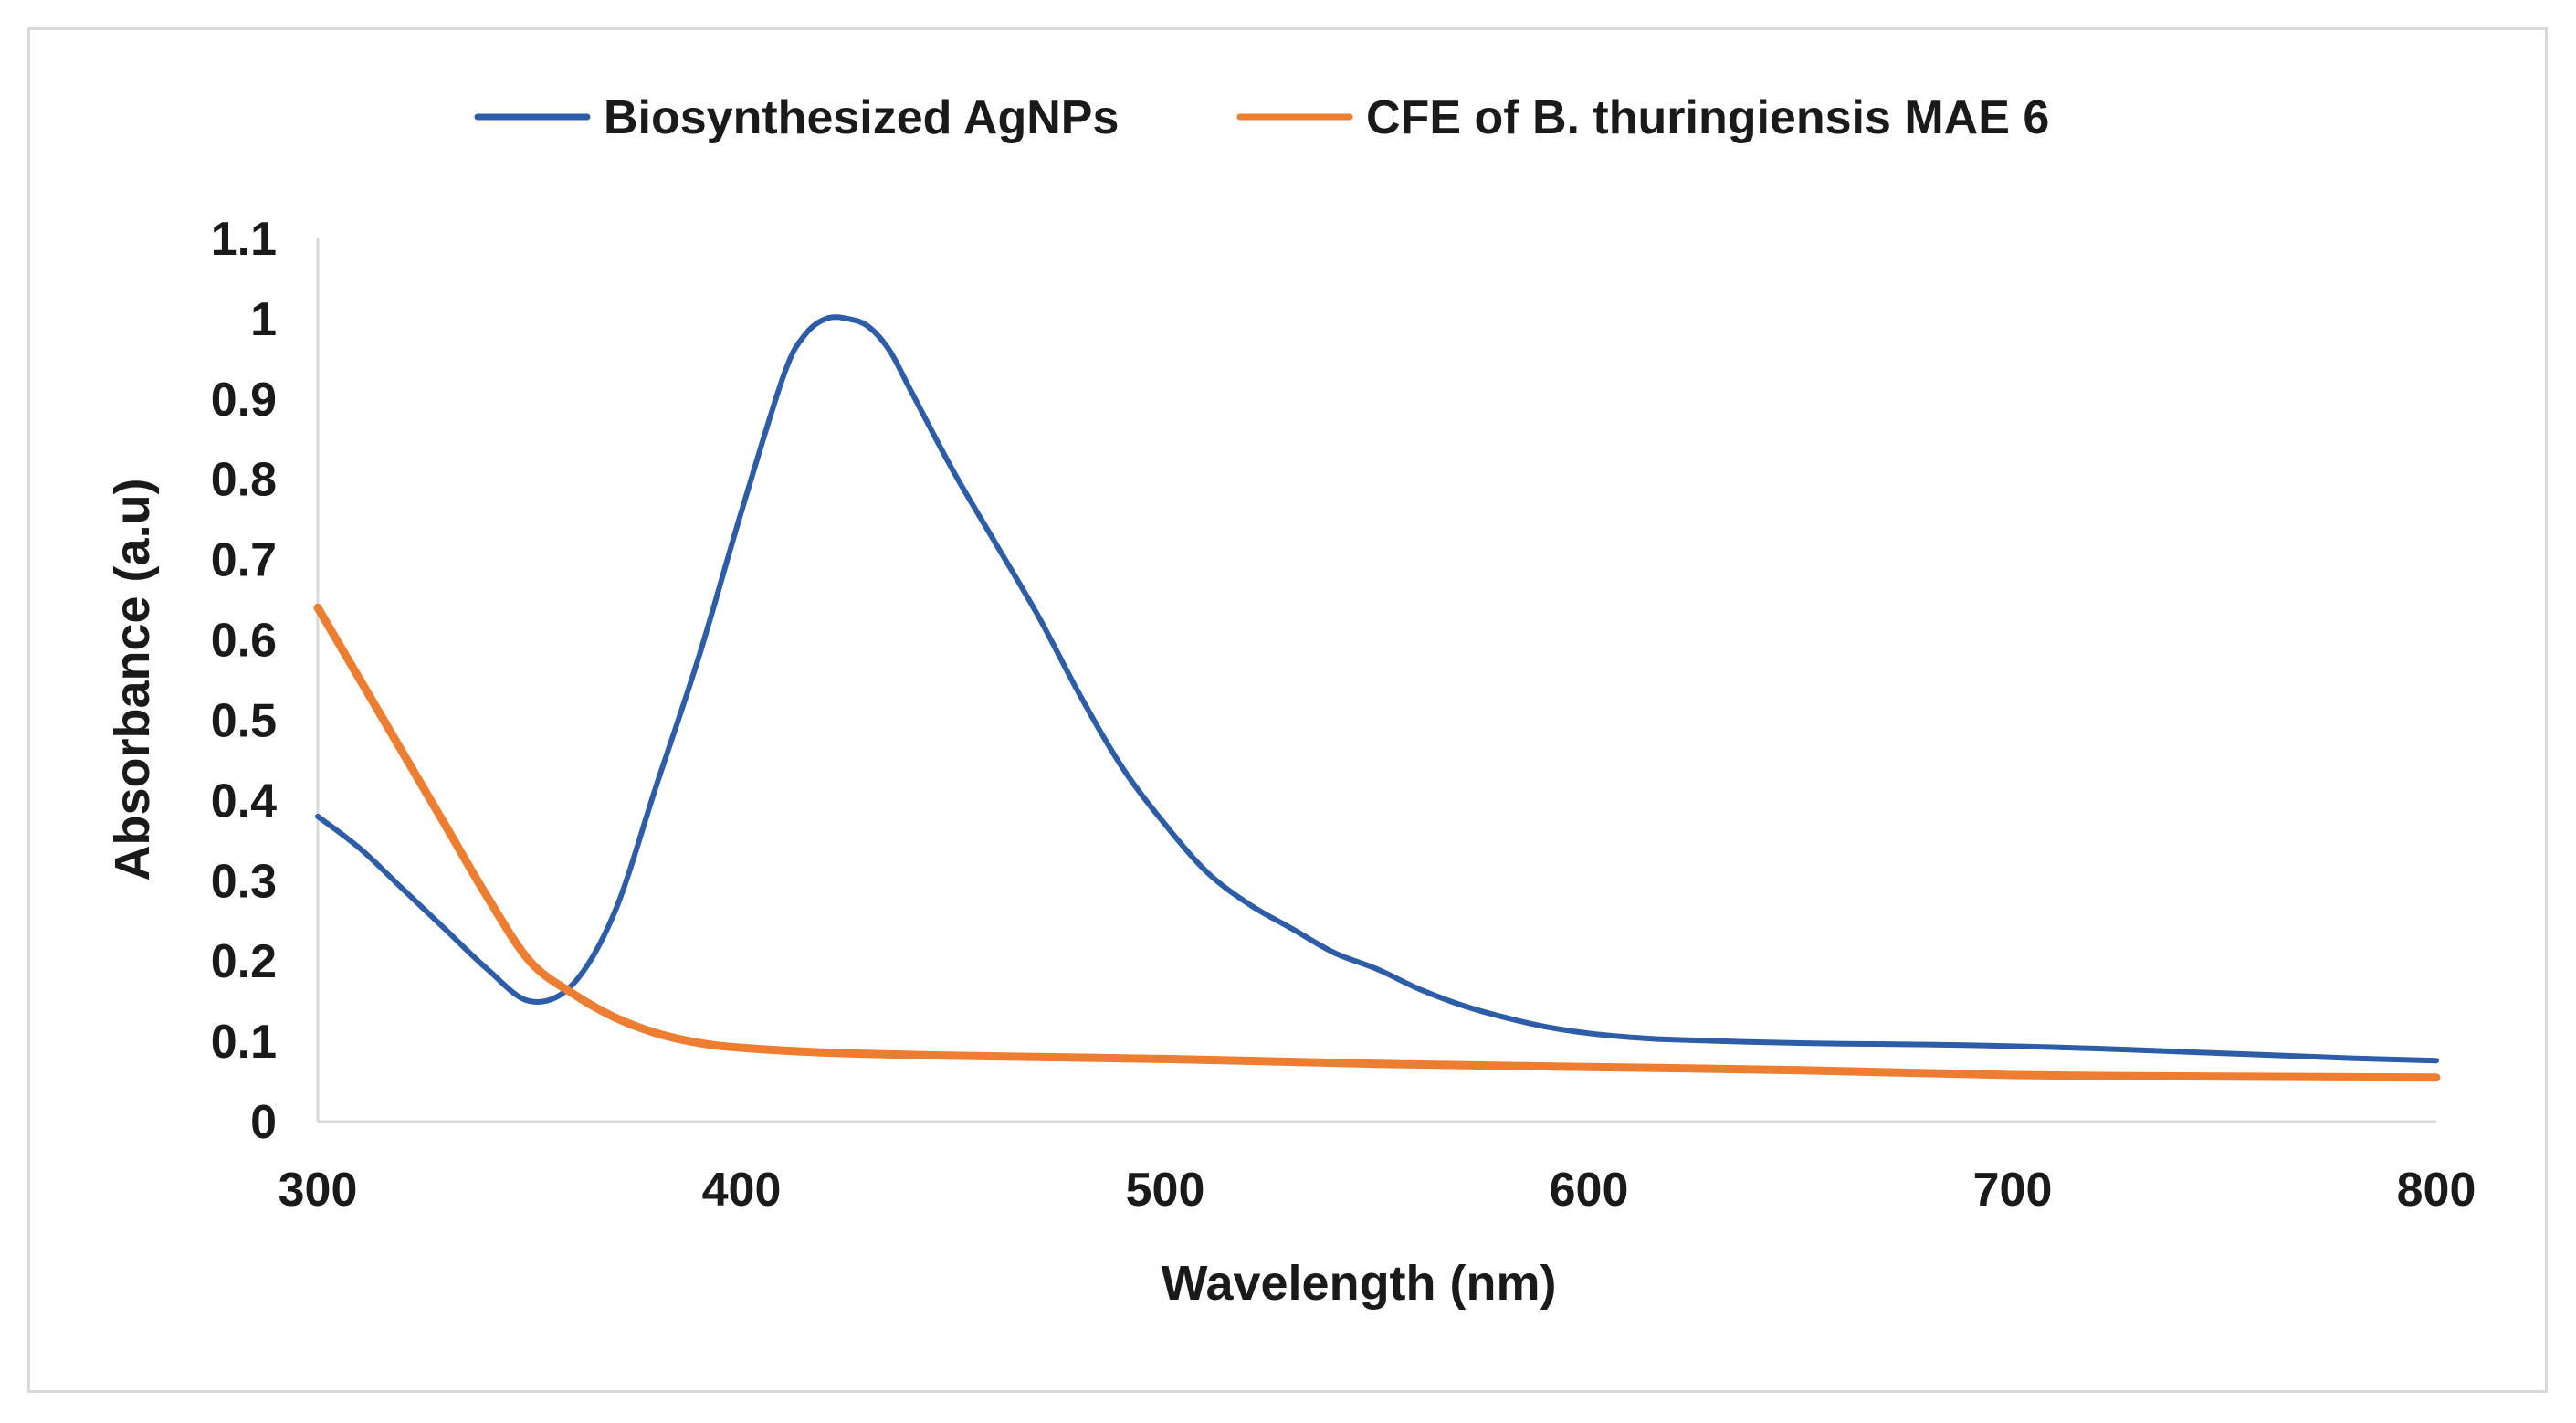 This screenshot has height=1423, width=2576. I want to click on y-tick-label: 1, so click(263, 319).